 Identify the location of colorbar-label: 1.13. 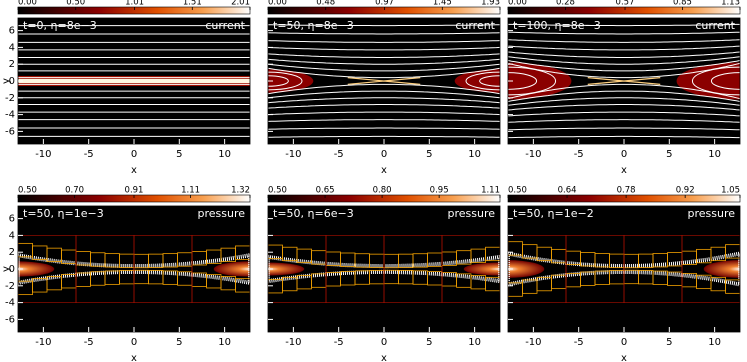
(730, 4).